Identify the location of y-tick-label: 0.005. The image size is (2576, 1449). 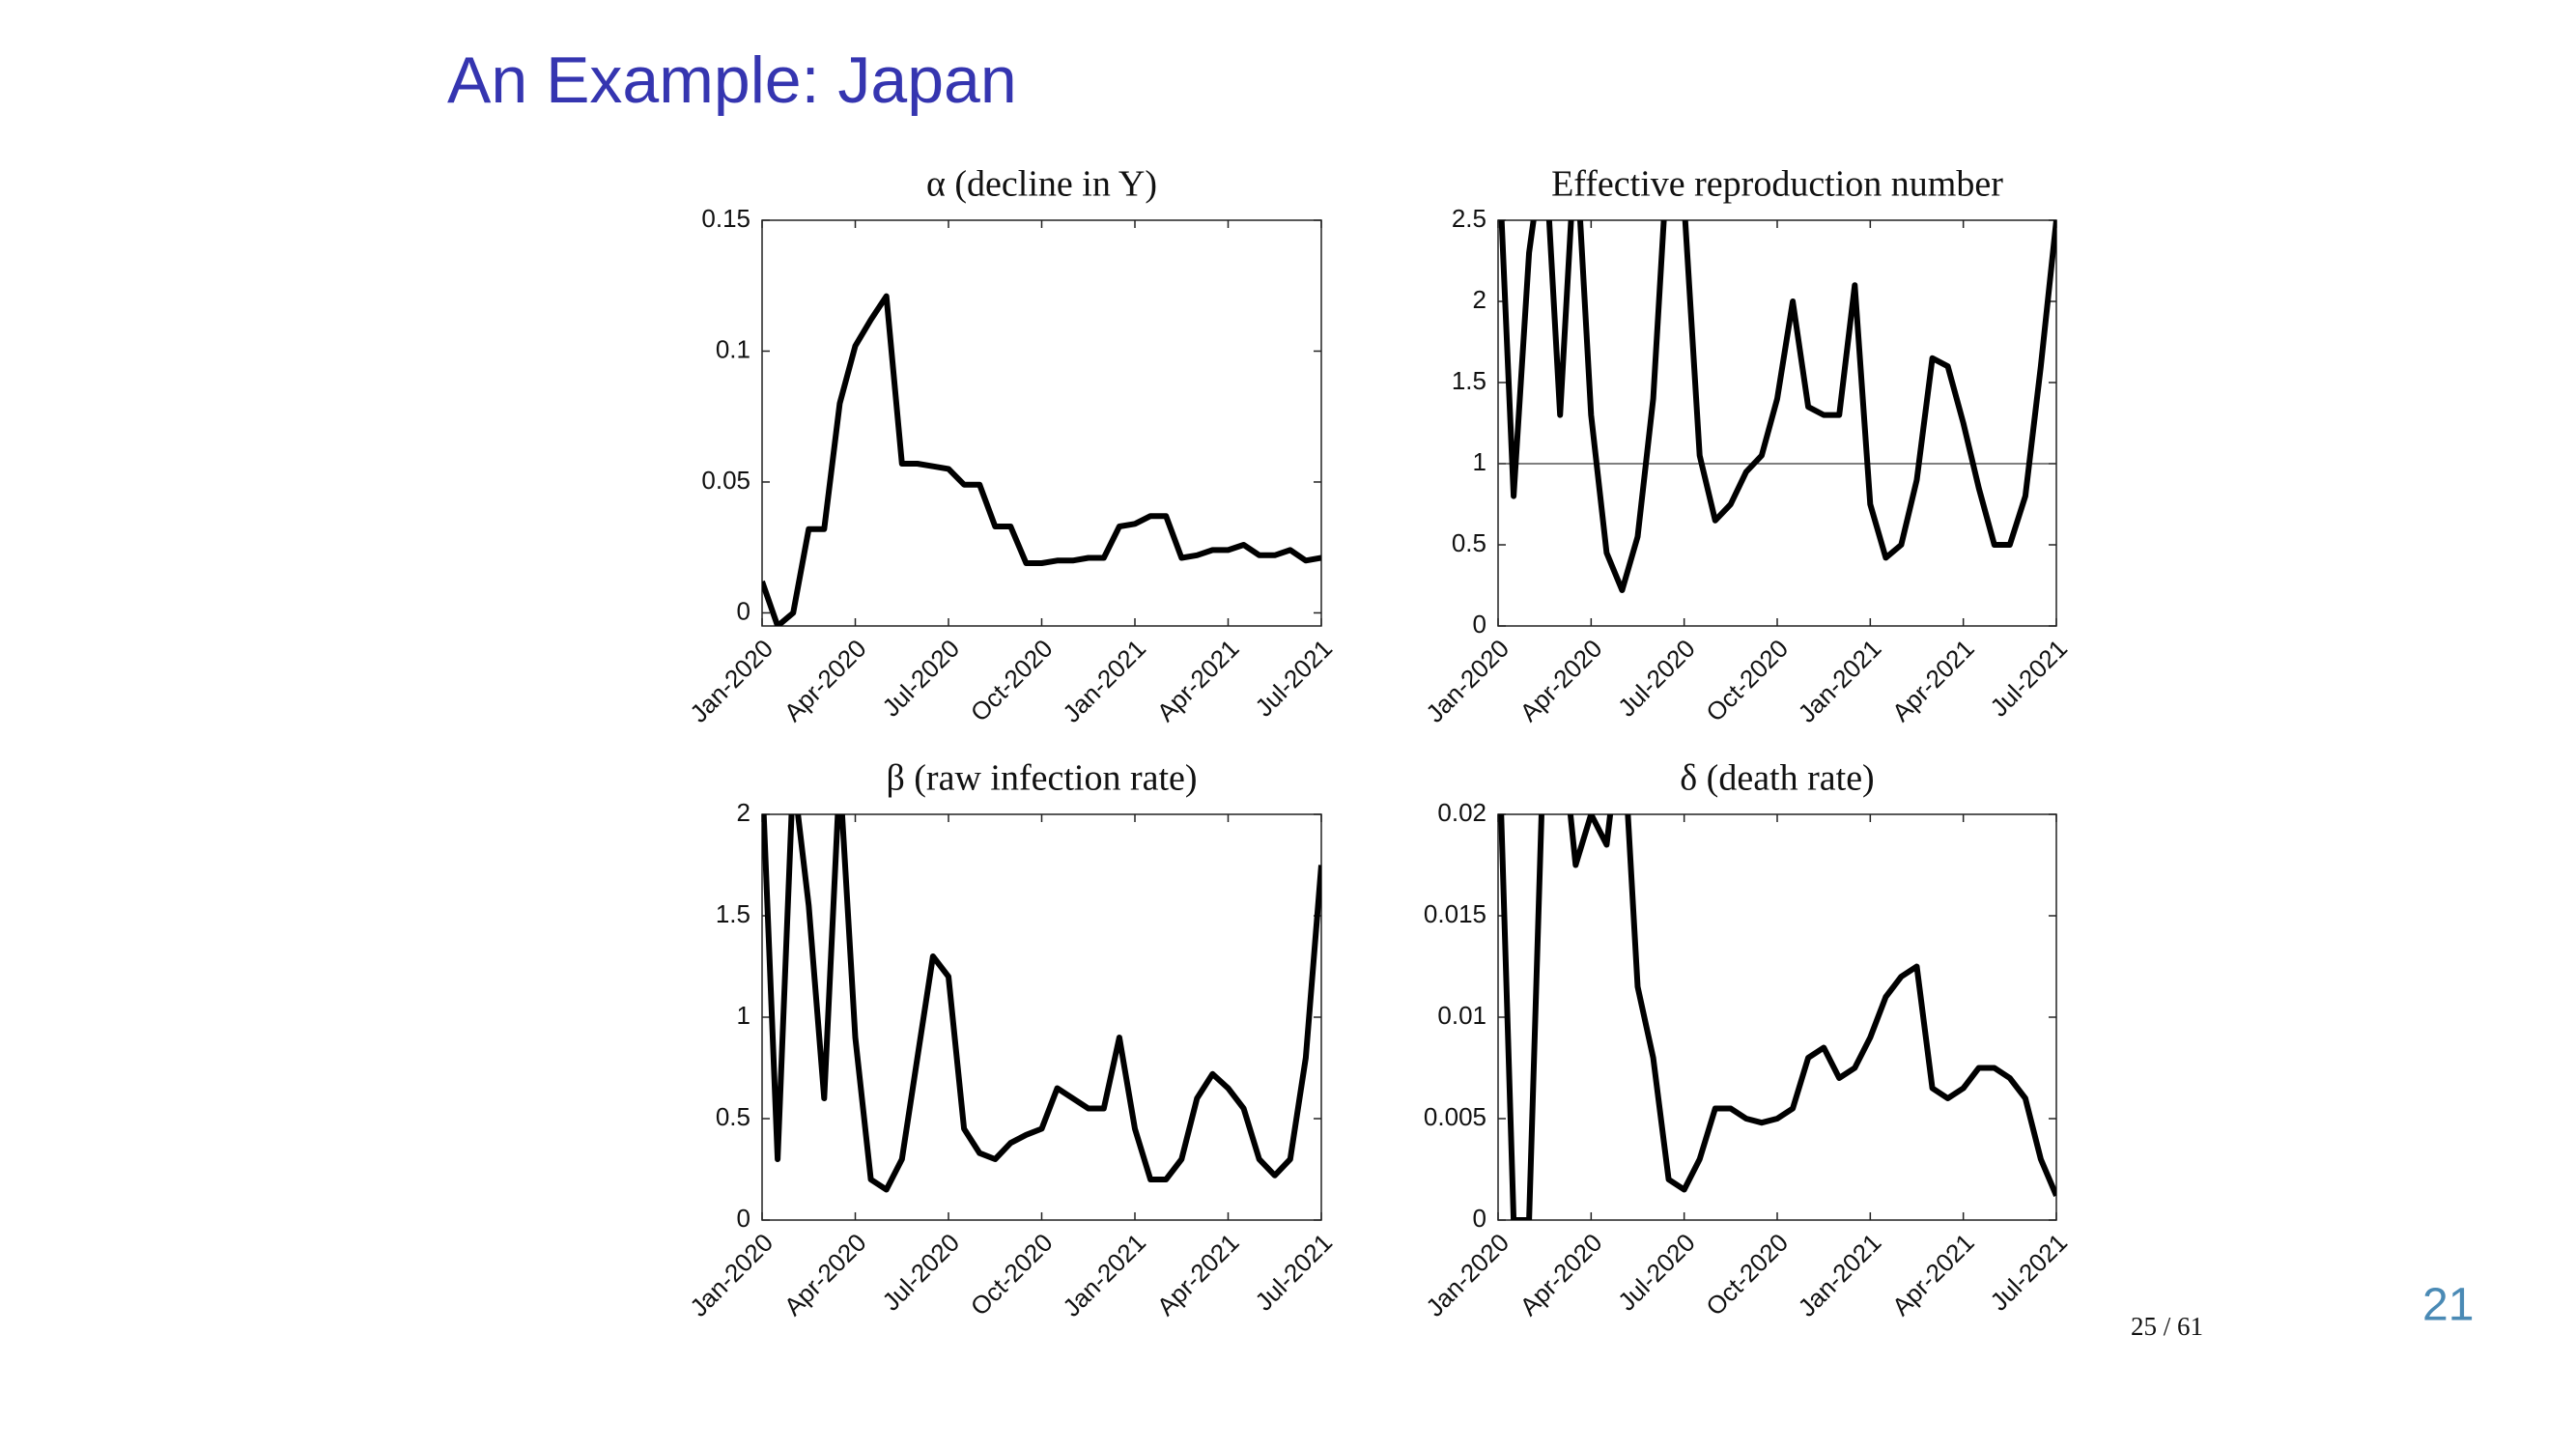
(1455, 1116).